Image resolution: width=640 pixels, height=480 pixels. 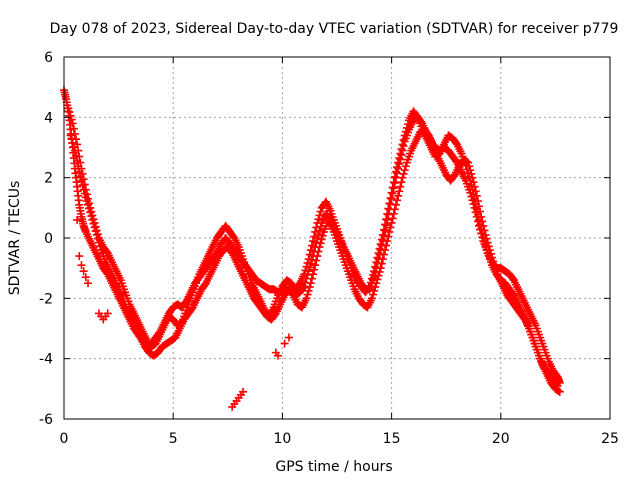 What do you see at coordinates (333, 467) in the screenshot?
I see `x-axis-label: GPS time / hours` at bounding box center [333, 467].